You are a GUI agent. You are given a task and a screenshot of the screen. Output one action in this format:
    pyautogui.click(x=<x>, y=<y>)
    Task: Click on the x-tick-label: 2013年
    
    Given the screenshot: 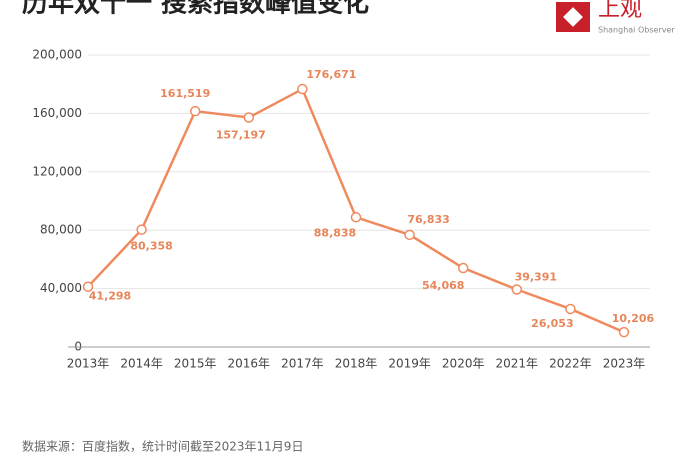 What is the action you would take?
    pyautogui.click(x=88, y=364)
    